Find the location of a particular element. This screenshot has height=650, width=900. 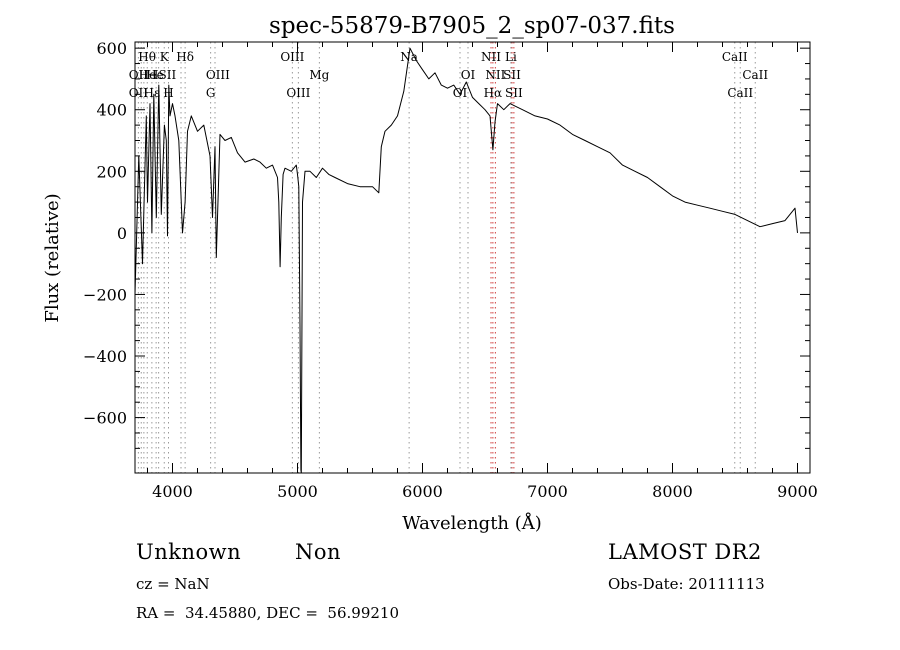

y-axis-label: Flux (relative) is located at coordinates (52, 257).